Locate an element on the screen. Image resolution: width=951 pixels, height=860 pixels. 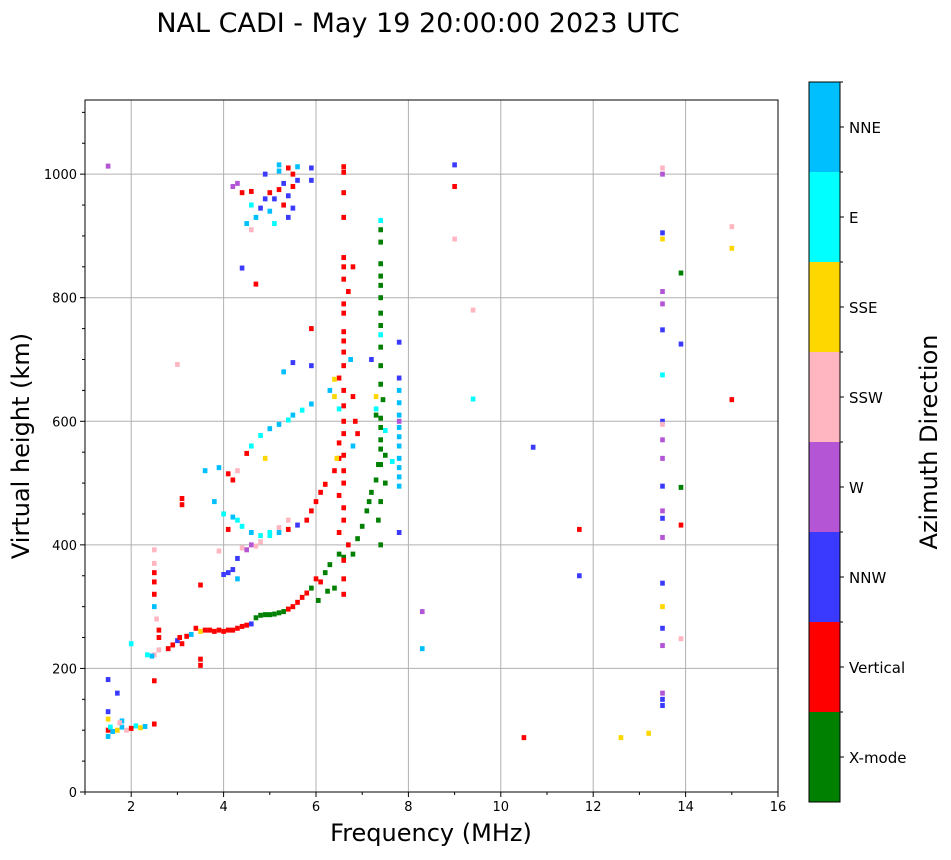
y-tick-label: 200 is located at coordinates (64, 669).